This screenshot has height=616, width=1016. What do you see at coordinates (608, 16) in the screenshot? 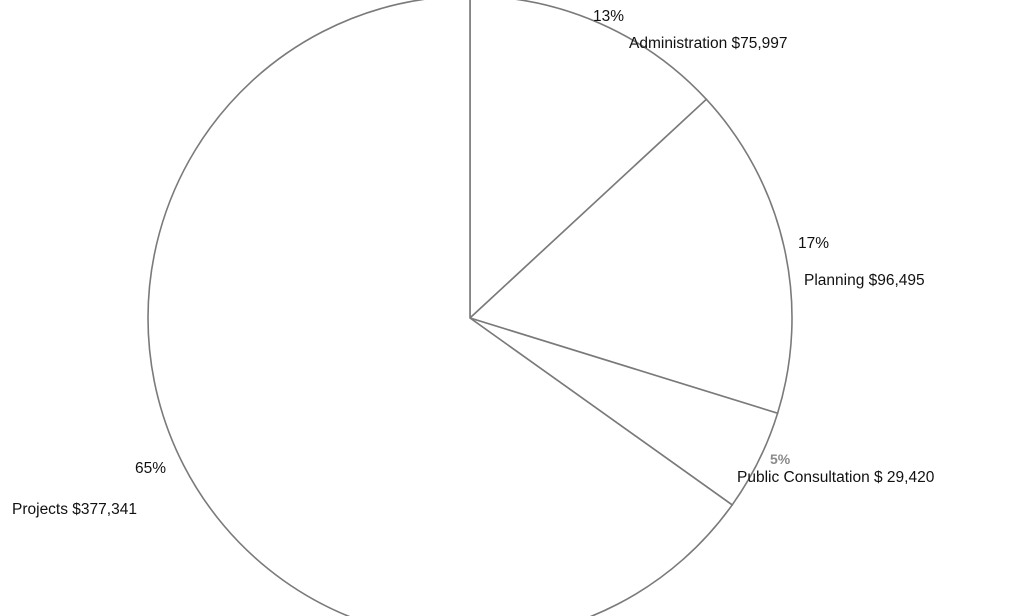
I see `slice-percent-administration: 13%` at bounding box center [608, 16].